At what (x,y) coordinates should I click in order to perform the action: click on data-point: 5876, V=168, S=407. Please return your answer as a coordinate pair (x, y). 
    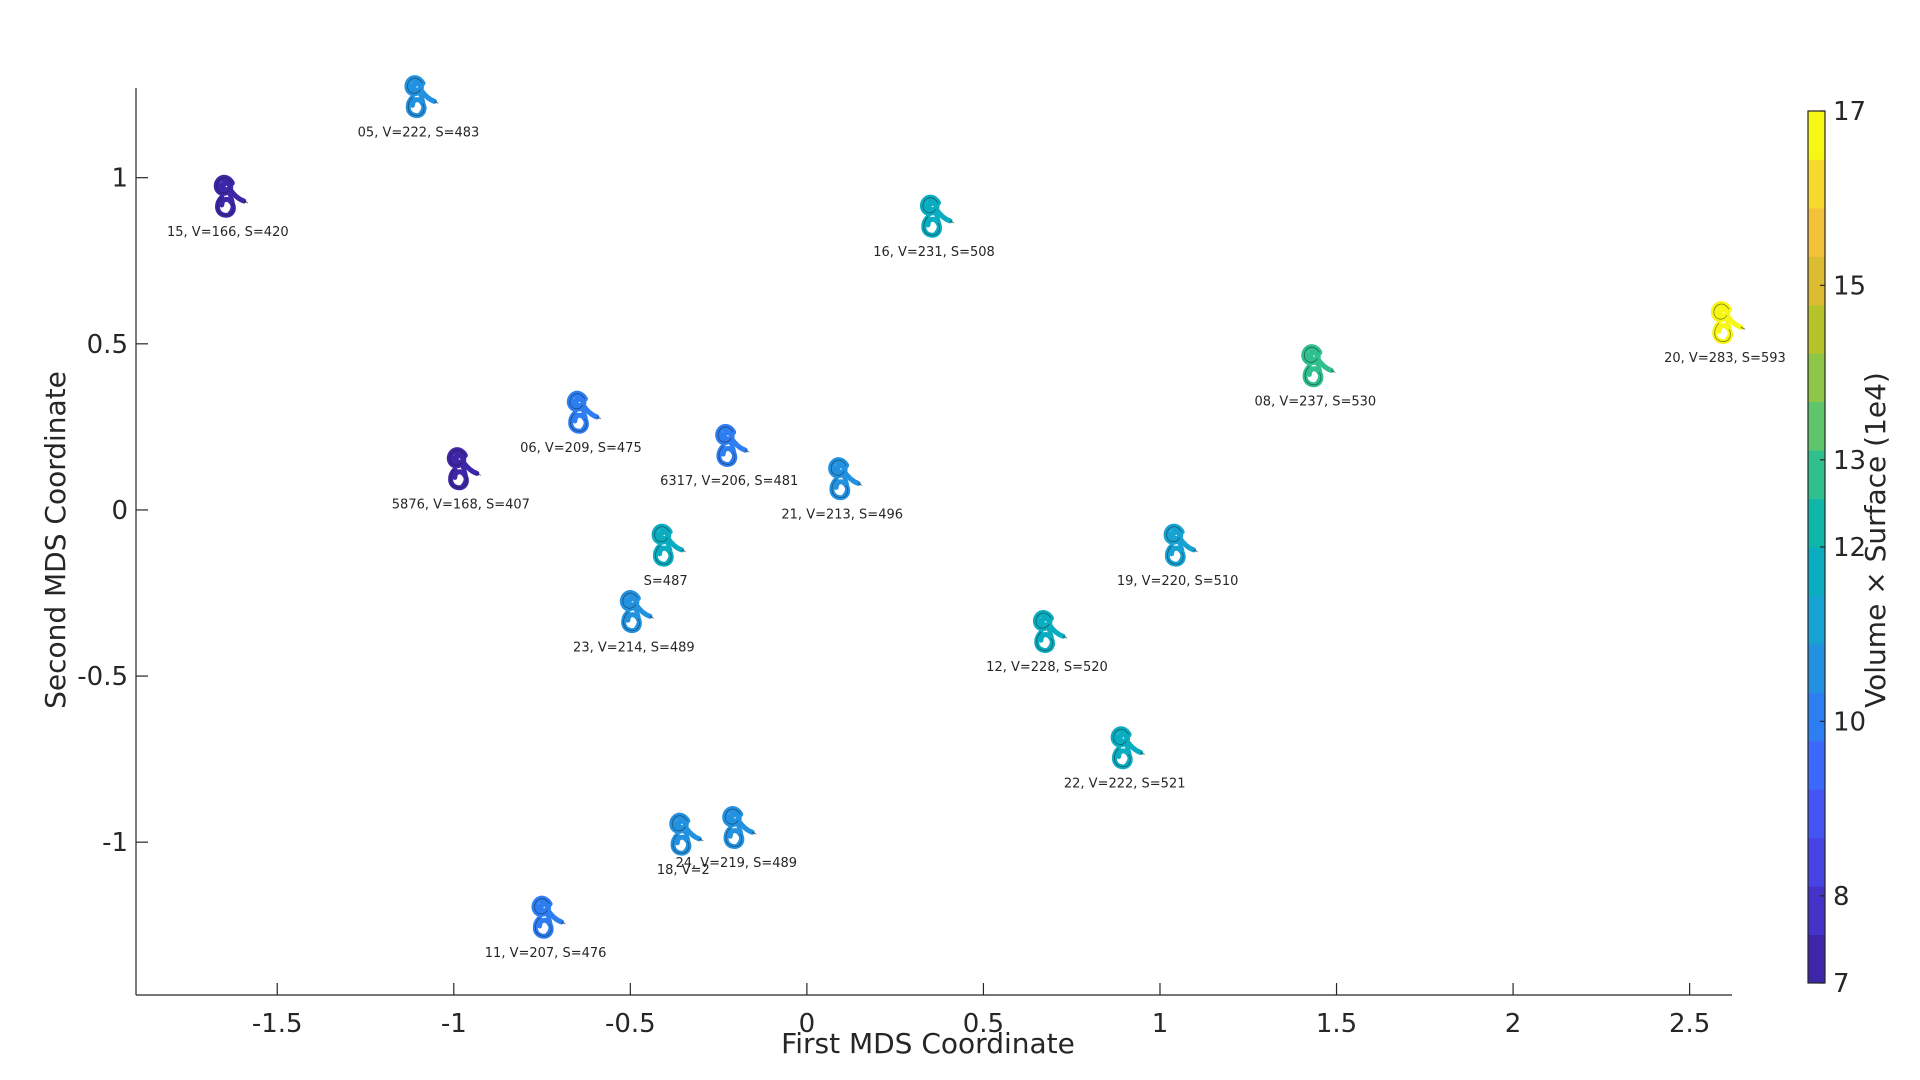
    Looking at the image, I should click on (461, 479).